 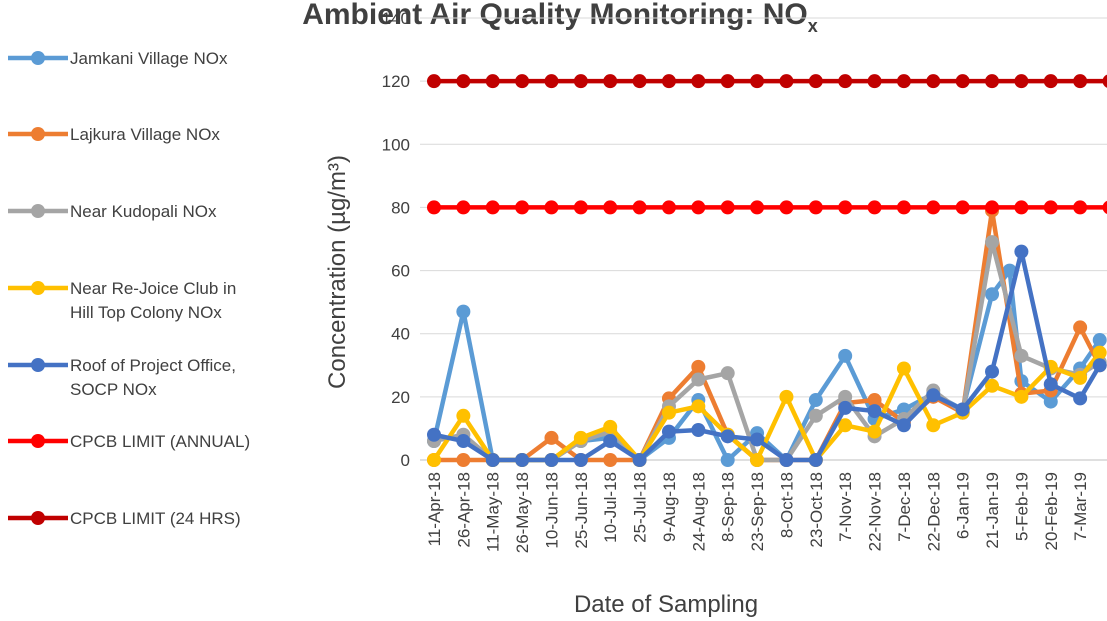 What do you see at coordinates (522, 512) in the screenshot?
I see `x-tick-label: 26-May-18` at bounding box center [522, 512].